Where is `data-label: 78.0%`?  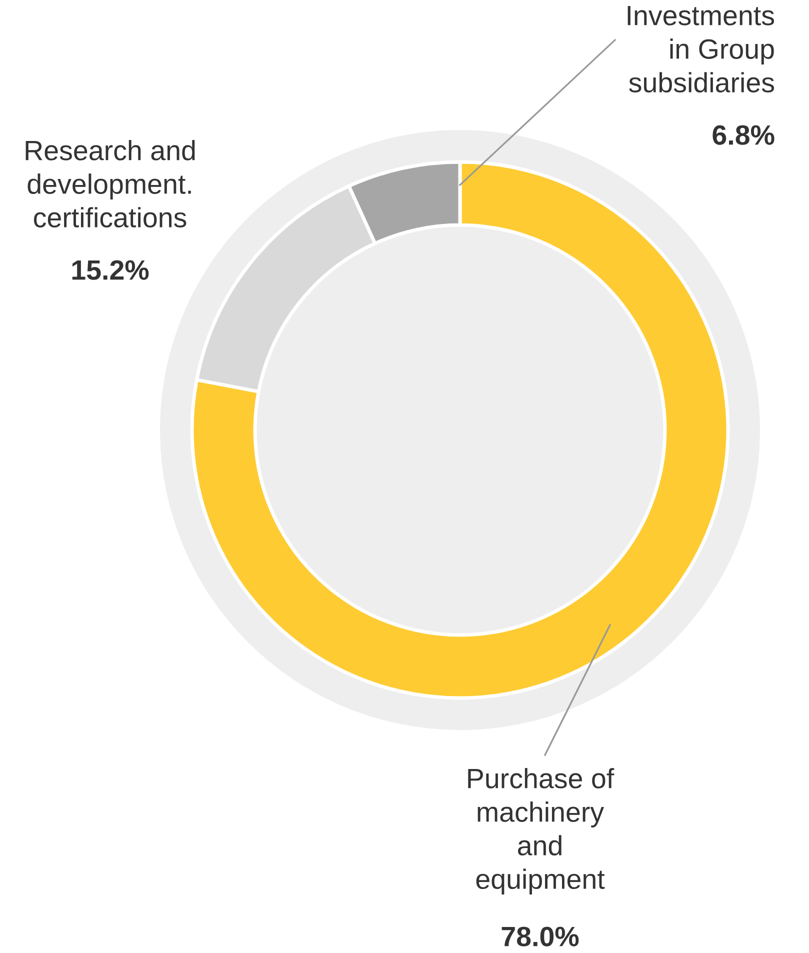 data-label: 78.0% is located at coordinates (540, 936).